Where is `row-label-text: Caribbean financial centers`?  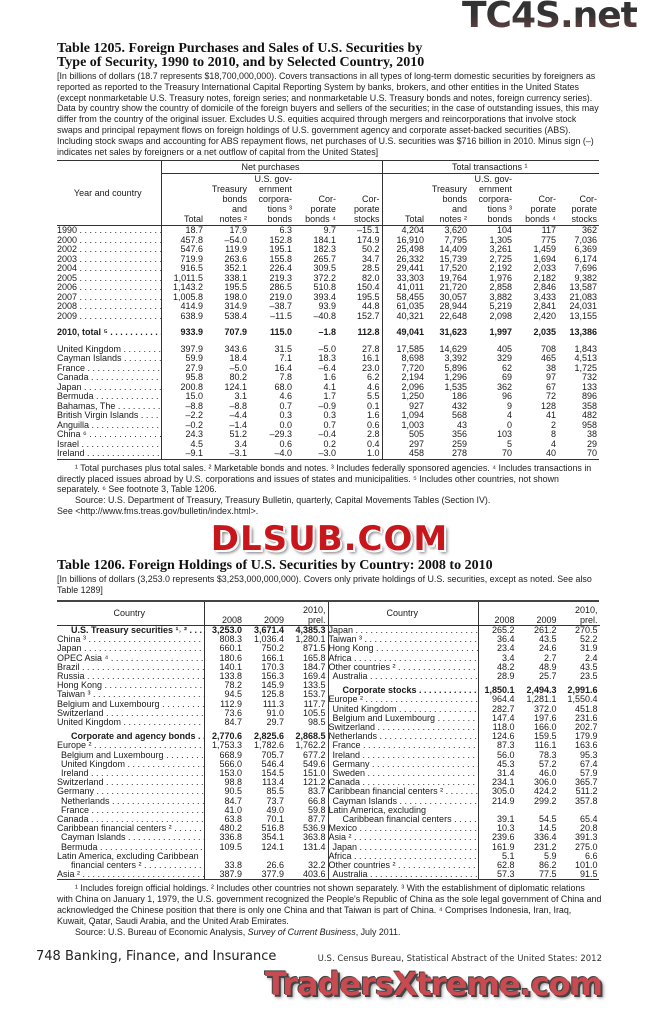 row-label-text: Caribbean financial centers is located at coordinates (397, 820).